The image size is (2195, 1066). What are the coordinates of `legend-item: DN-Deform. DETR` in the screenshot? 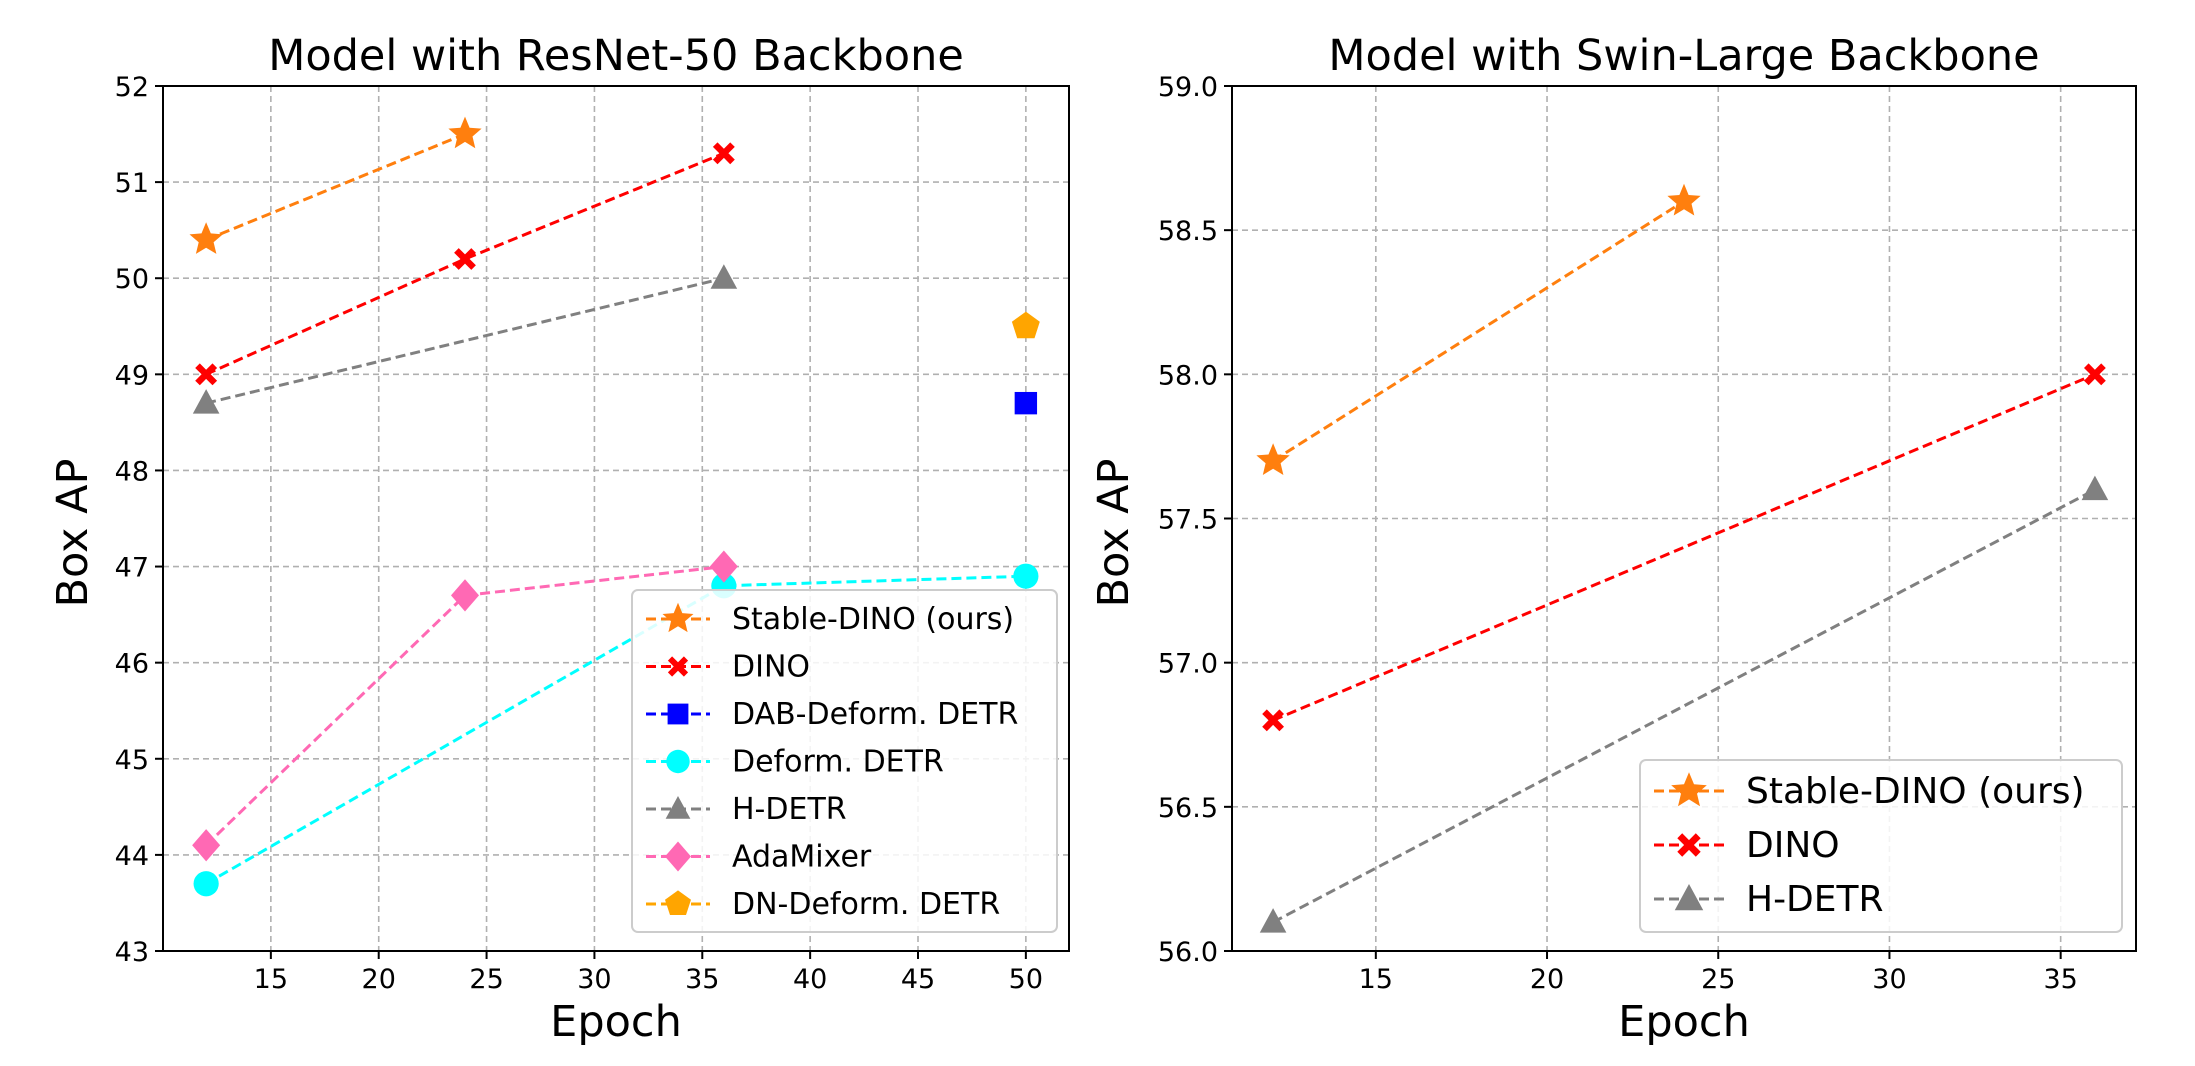 It's located at (823, 904).